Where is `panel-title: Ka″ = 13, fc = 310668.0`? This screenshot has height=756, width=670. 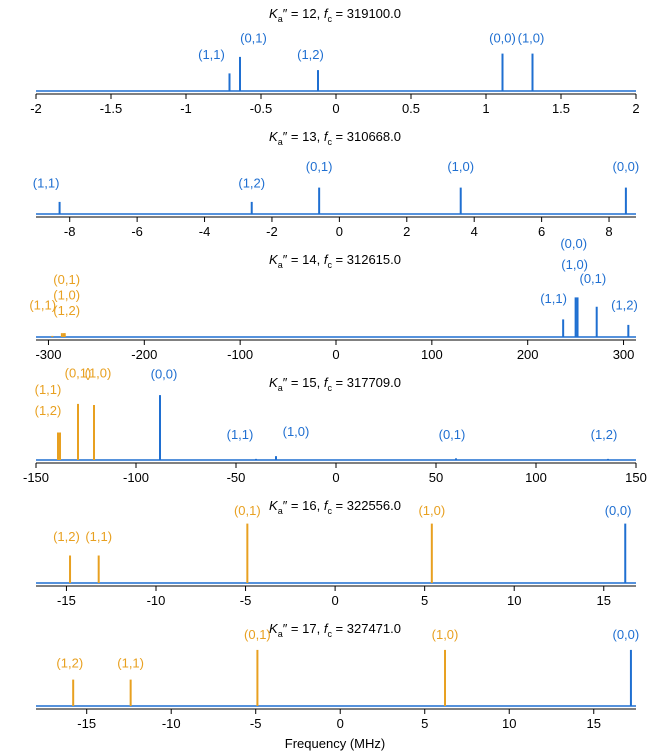 panel-title: Ka″ = 13, fc = 310668.0 is located at coordinates (335, 138).